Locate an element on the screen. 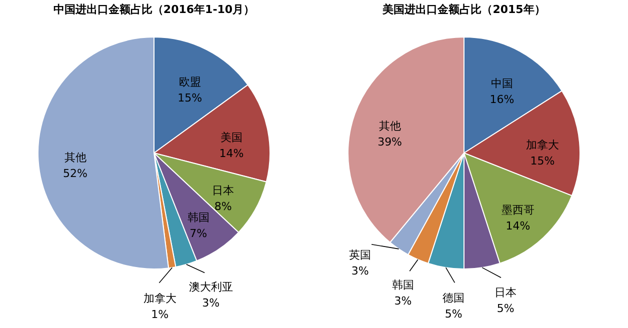 This screenshot has height=328, width=628. slice-label: 美国 is located at coordinates (231, 137).